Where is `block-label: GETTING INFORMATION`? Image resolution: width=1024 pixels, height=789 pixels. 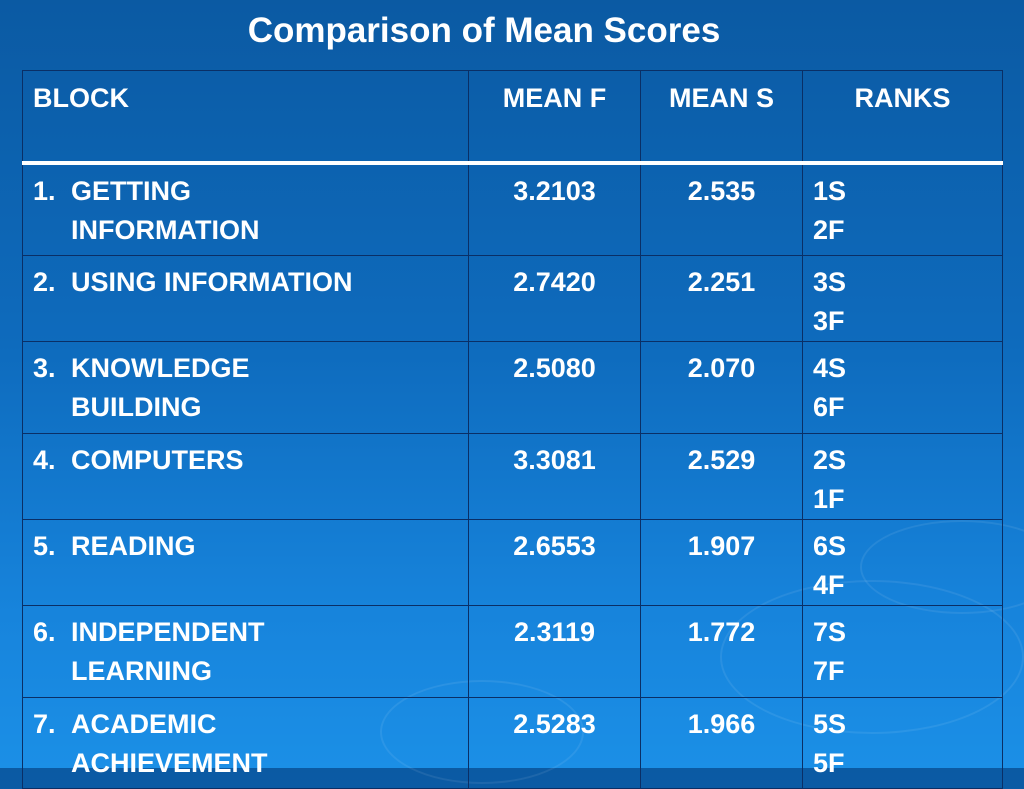 block-label: GETTING INFORMATION is located at coordinates (165, 211).